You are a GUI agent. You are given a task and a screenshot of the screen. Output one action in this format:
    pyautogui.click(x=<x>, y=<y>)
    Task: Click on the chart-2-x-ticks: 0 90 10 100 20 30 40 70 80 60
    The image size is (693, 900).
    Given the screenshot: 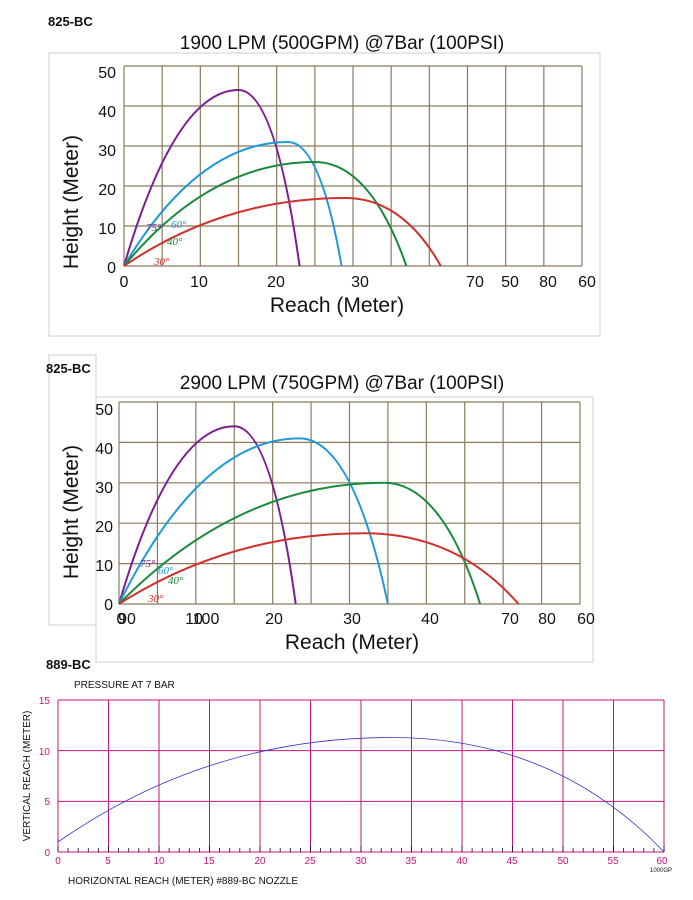 What is the action you would take?
    pyautogui.click(x=356, y=619)
    